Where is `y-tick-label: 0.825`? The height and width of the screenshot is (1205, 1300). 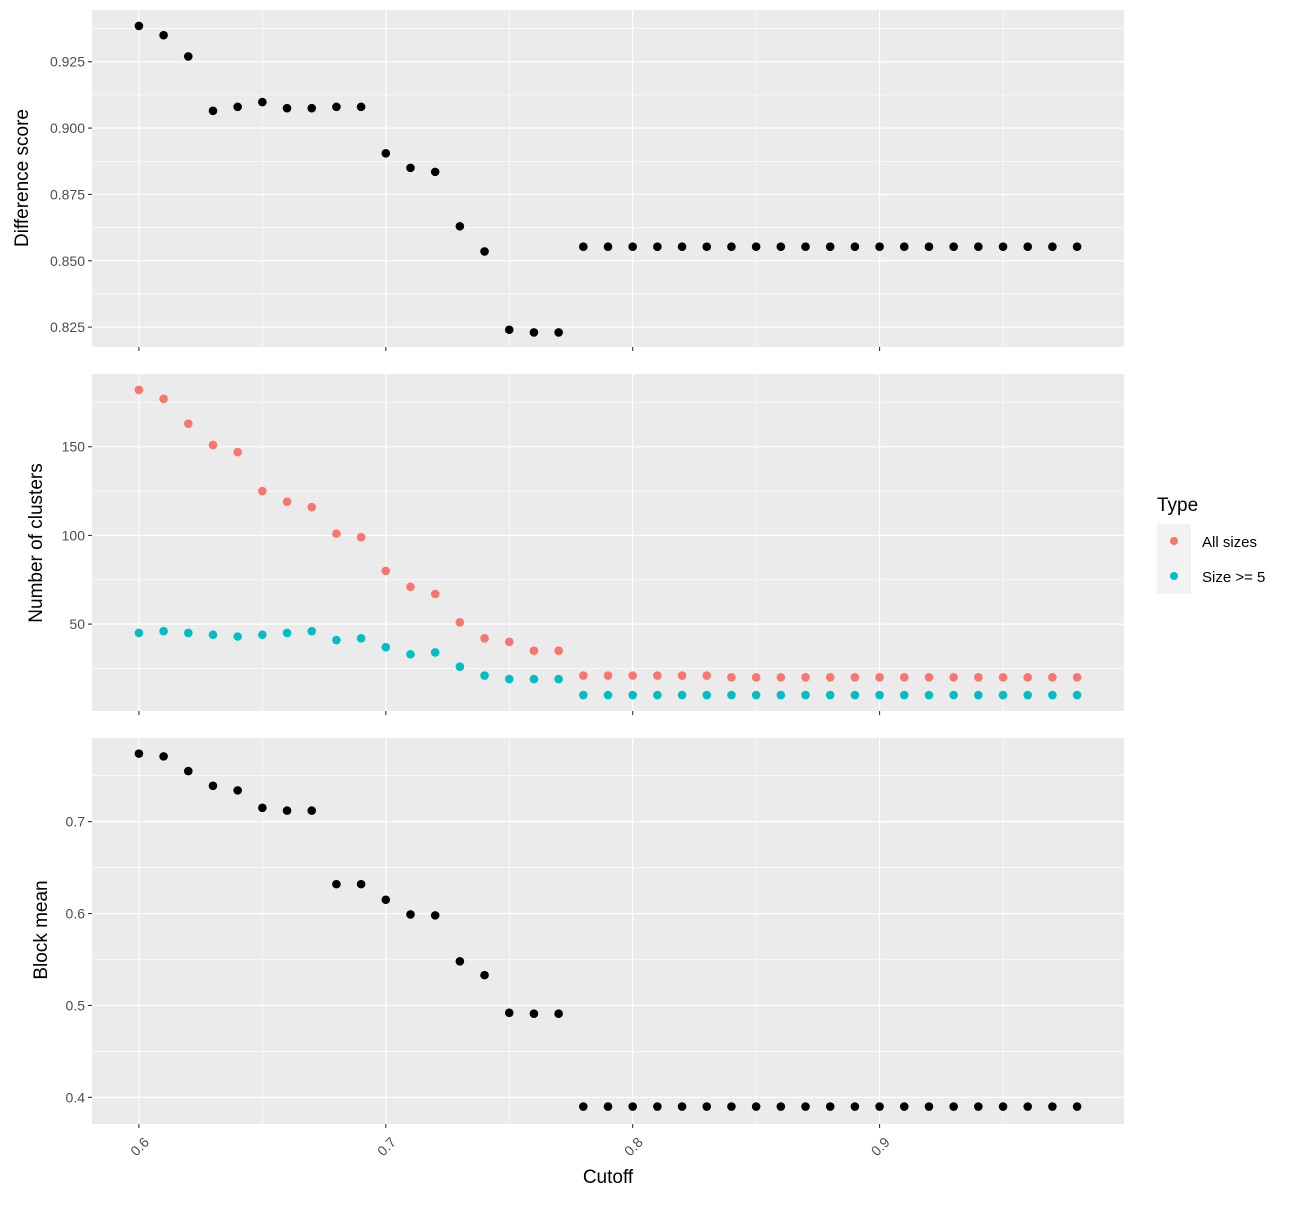 y-tick-label: 0.825 is located at coordinates (67, 327).